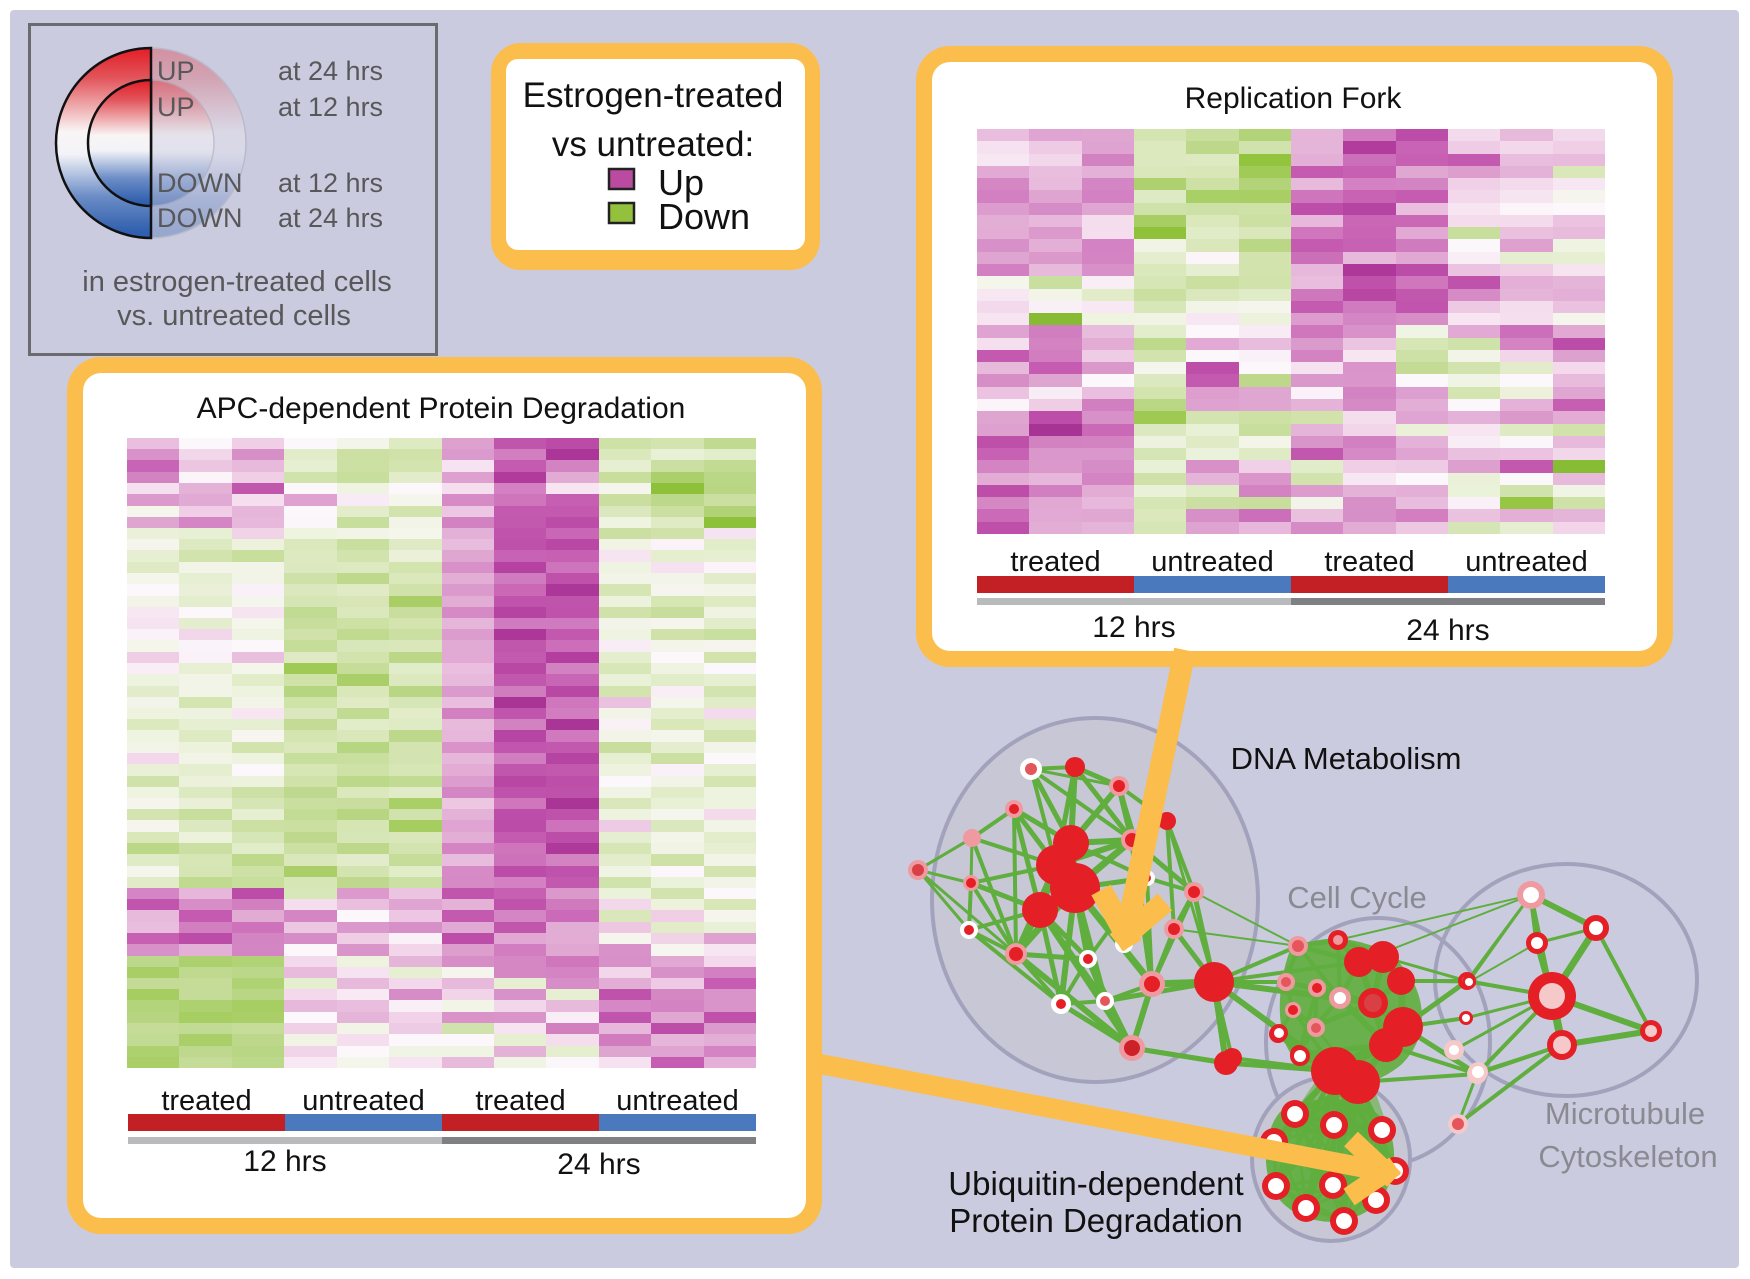 The height and width of the screenshot is (1279, 1750). Describe the element at coordinates (681, 182) in the screenshot. I see `svg-text: Up` at that location.